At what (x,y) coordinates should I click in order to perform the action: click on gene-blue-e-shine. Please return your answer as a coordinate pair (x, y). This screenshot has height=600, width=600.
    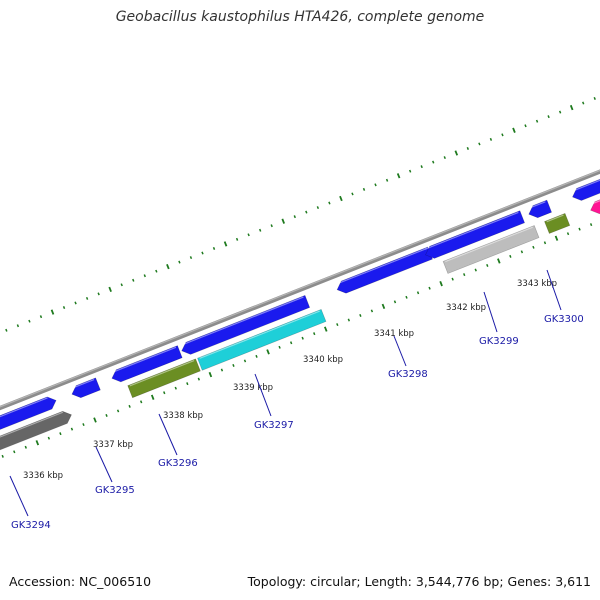
    Looking at the image, I should click on (586, 185).